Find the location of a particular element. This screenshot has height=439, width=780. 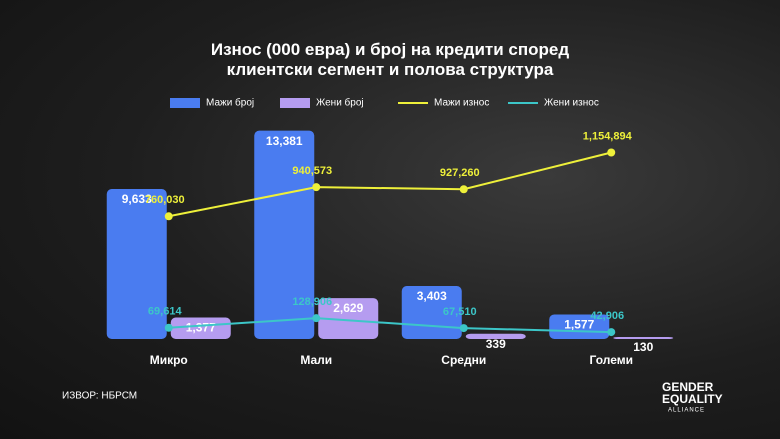

legend-label: Жени износ is located at coordinates (571, 103).